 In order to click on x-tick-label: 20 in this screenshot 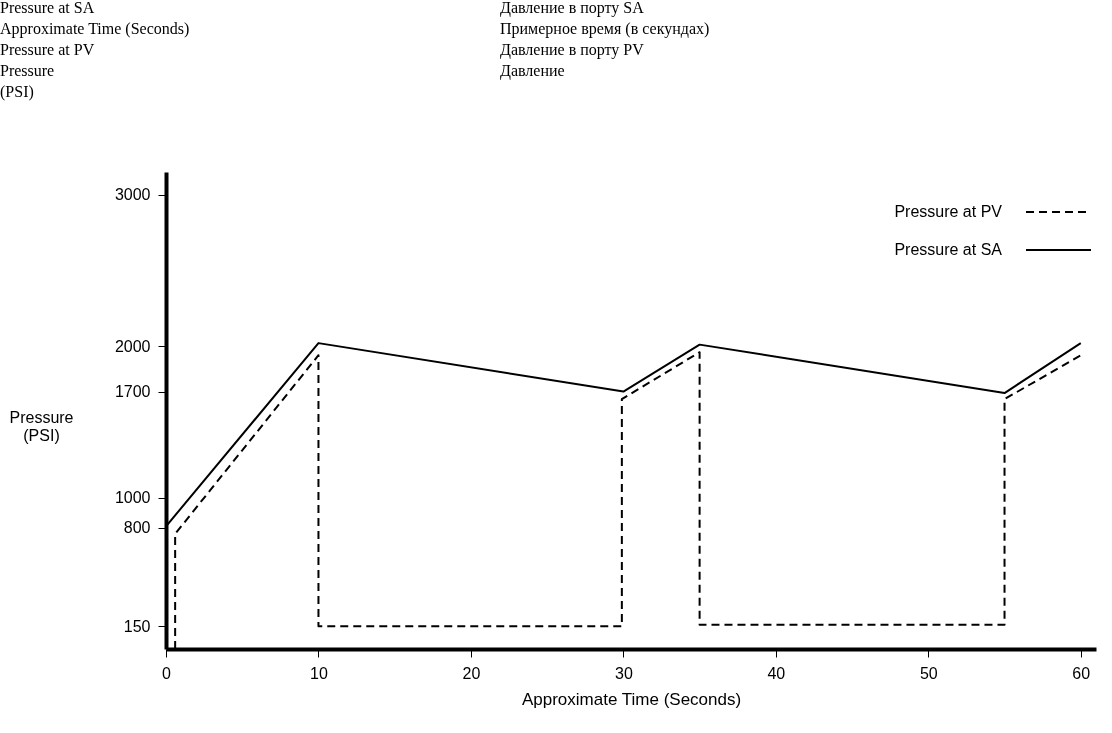, I will do `click(471, 673)`.